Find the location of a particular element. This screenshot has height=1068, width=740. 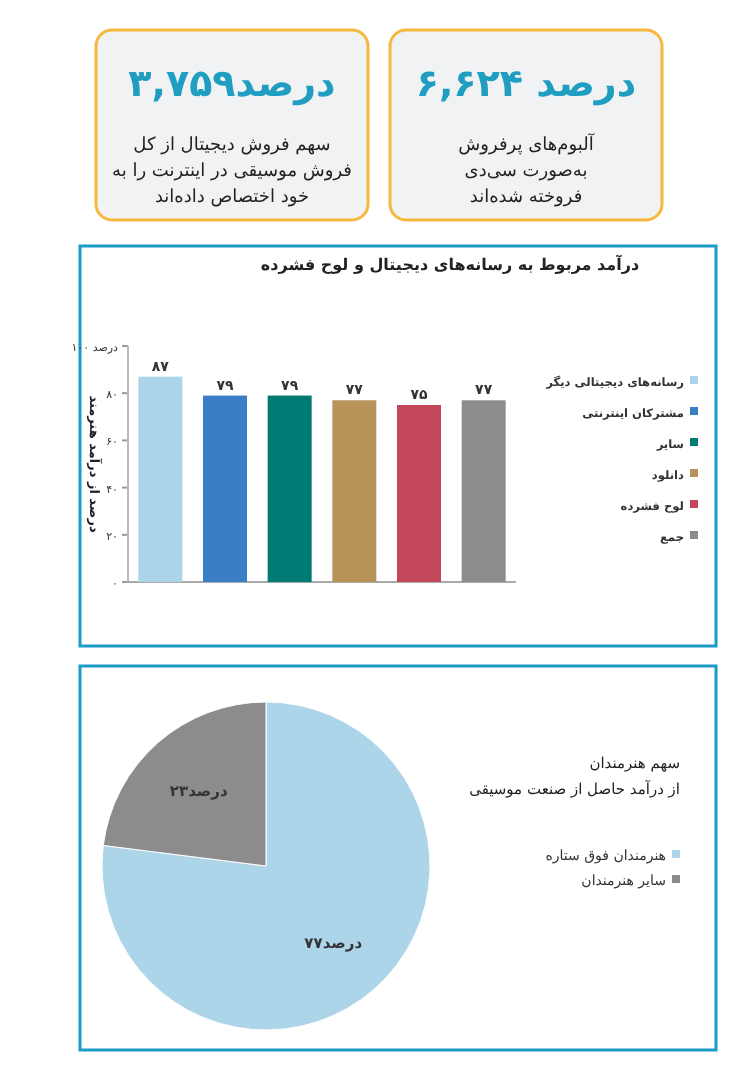

text: فروخته شده‌اند is located at coordinates (526, 198).